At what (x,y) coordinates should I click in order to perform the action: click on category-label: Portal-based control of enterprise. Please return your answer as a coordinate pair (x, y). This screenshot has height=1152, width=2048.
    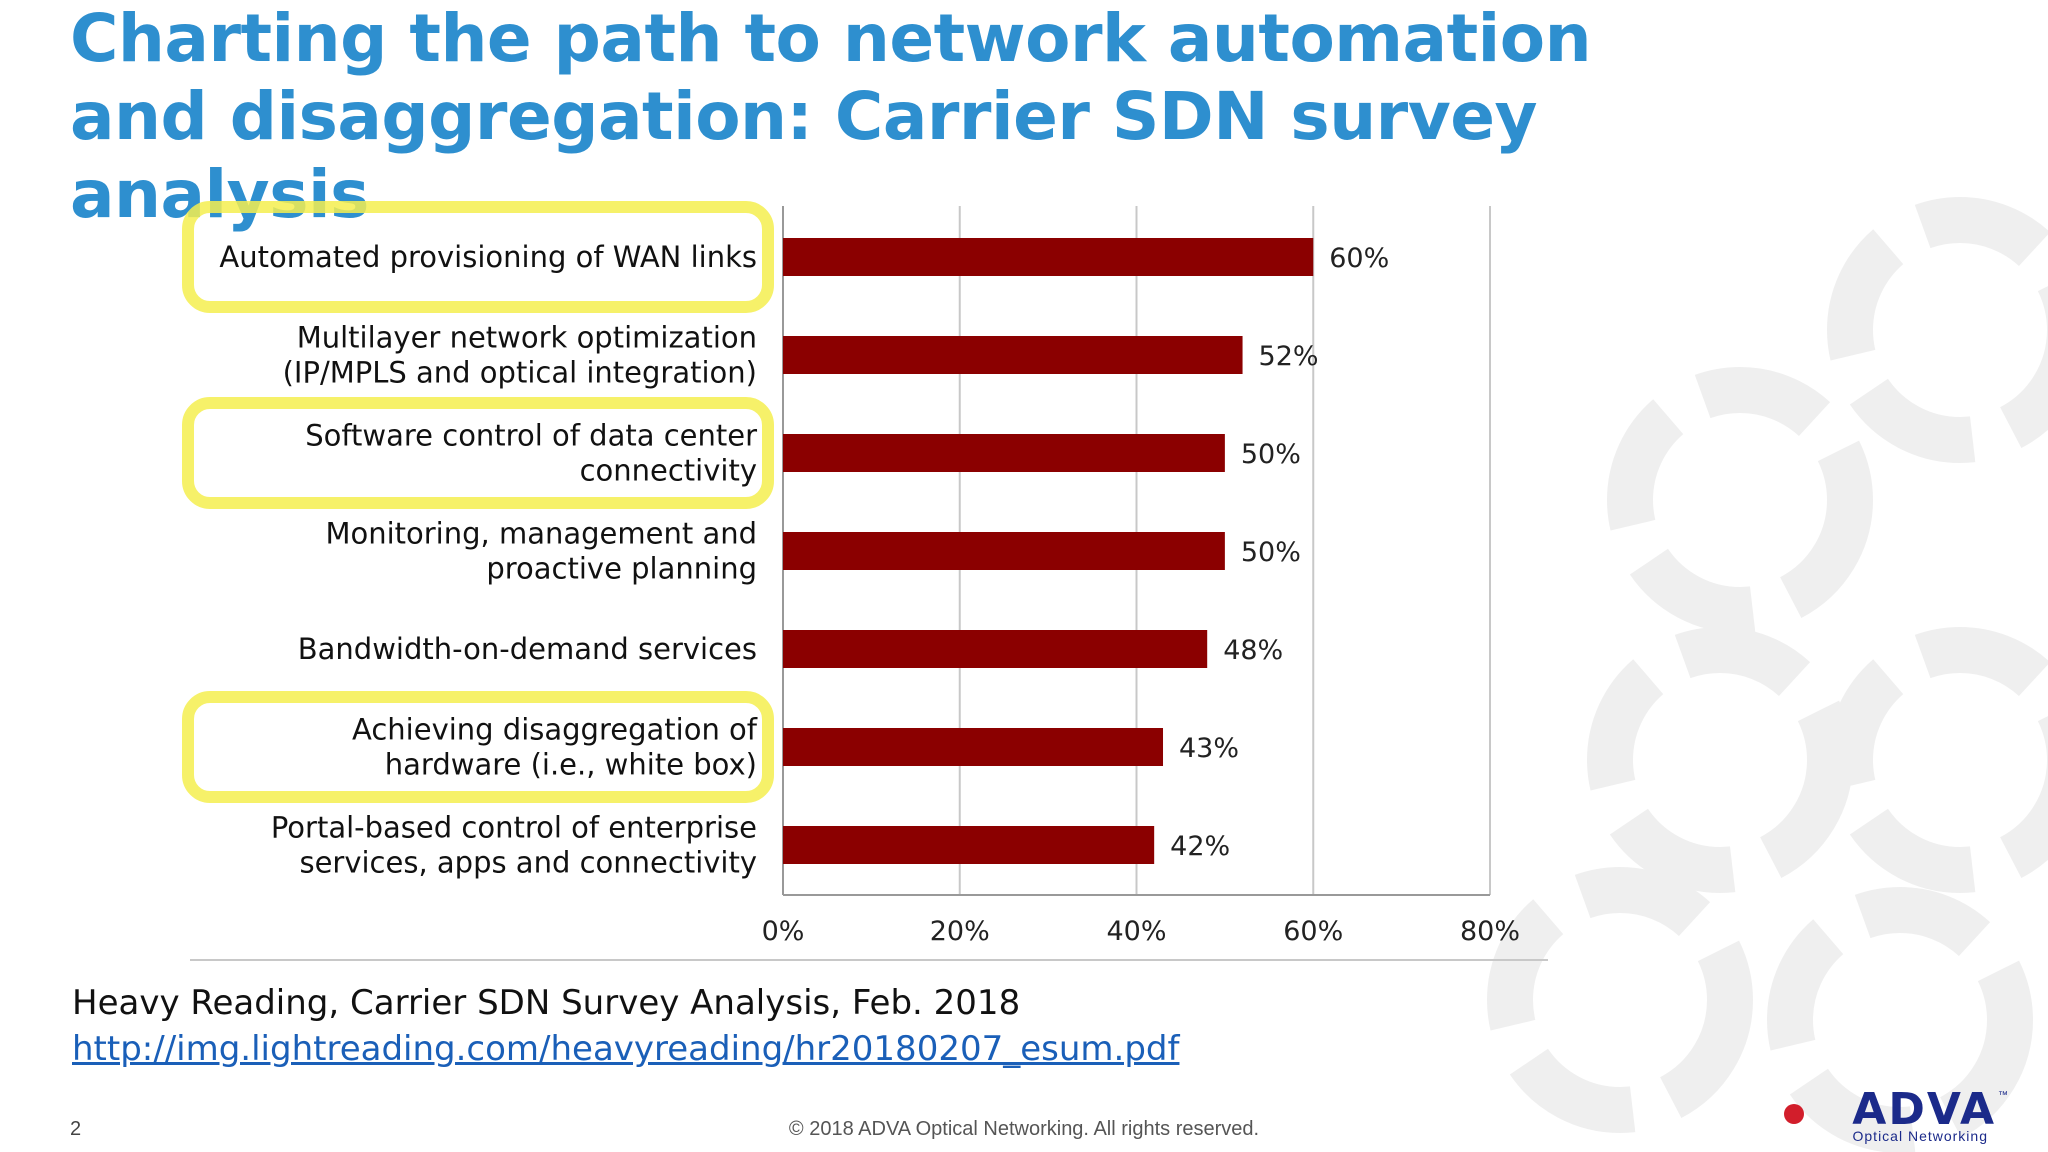
    Looking at the image, I should click on (514, 828).